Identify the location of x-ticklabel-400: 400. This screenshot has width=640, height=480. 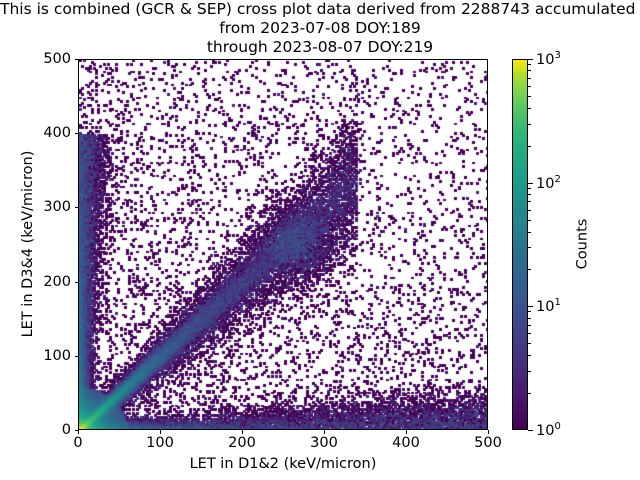
(406, 443).